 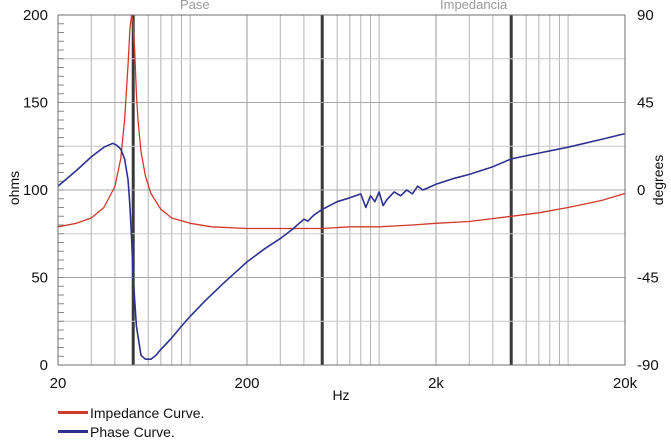 I want to click on legend-label-phase: Phase Curve., so click(x=132, y=431).